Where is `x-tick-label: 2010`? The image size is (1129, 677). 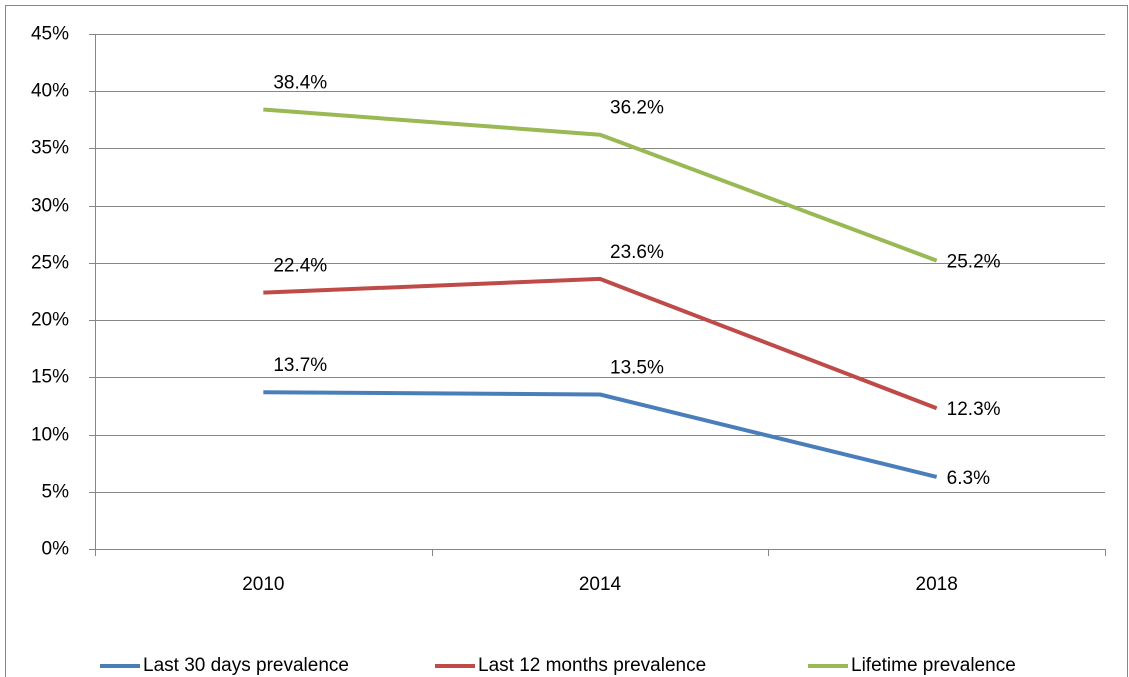
x-tick-label: 2010 is located at coordinates (263, 584).